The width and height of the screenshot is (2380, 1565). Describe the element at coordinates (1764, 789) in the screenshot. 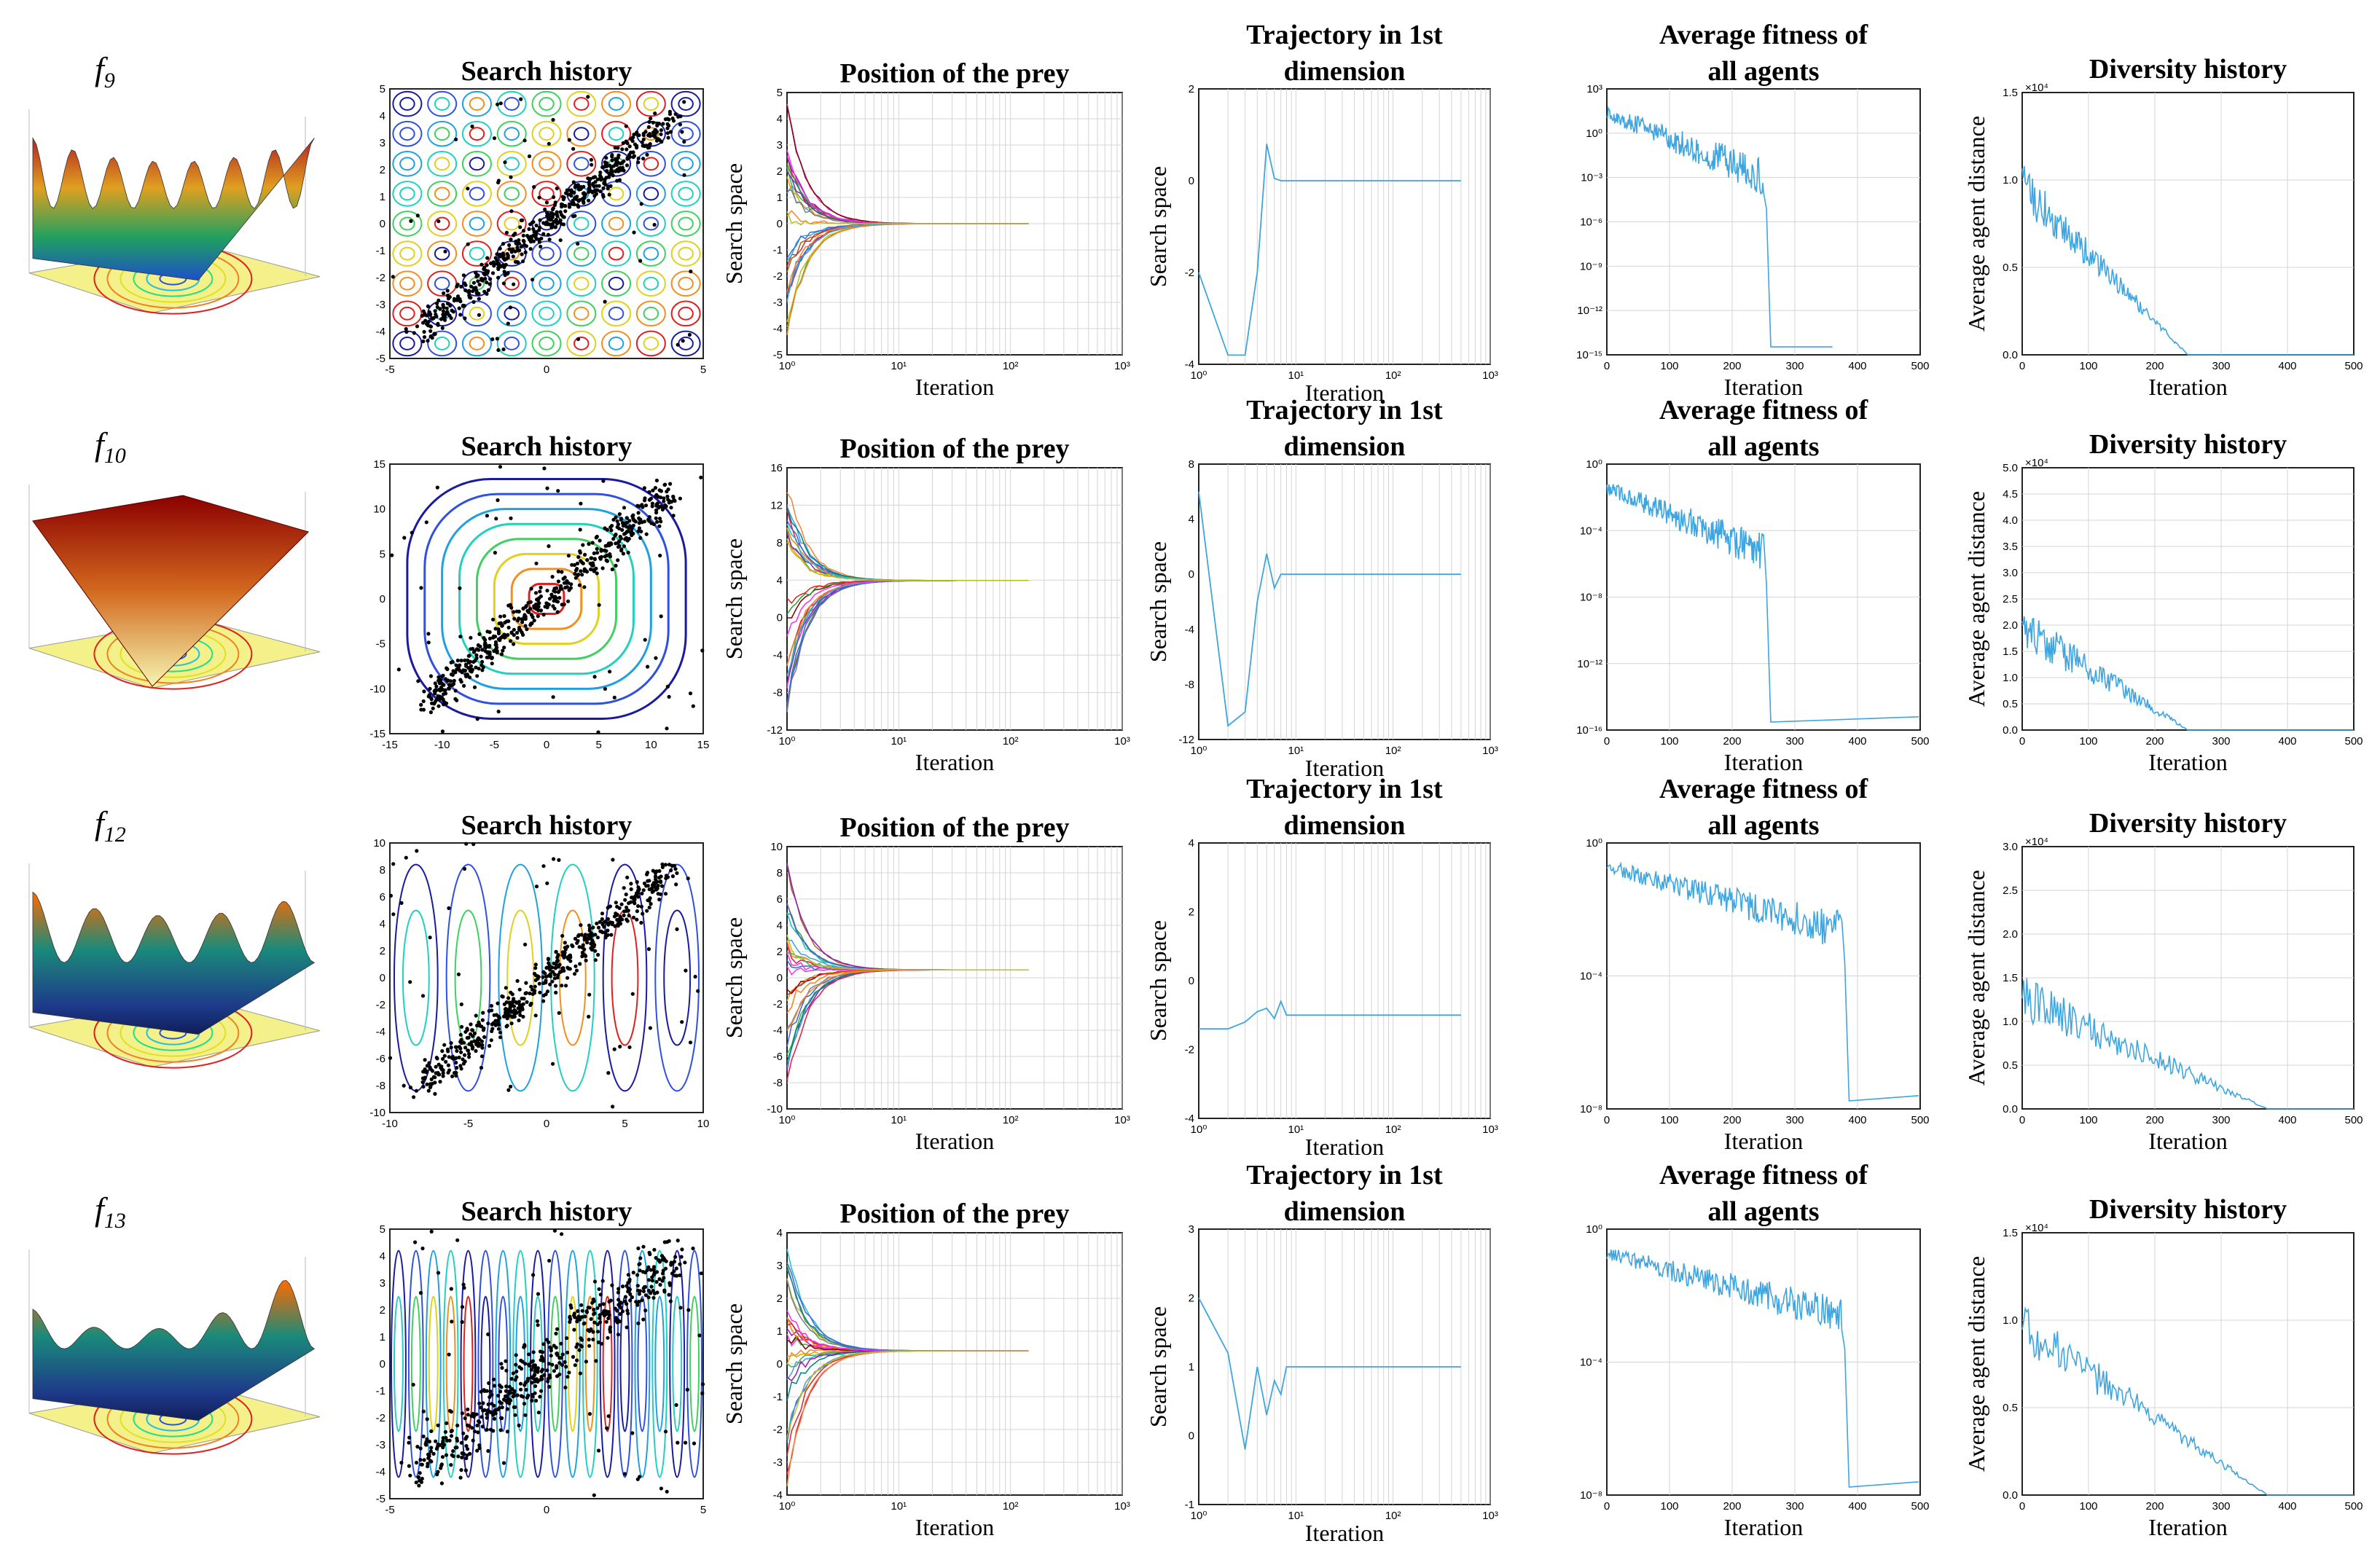

I see `fitness-title-line1: Average fitness of` at that location.